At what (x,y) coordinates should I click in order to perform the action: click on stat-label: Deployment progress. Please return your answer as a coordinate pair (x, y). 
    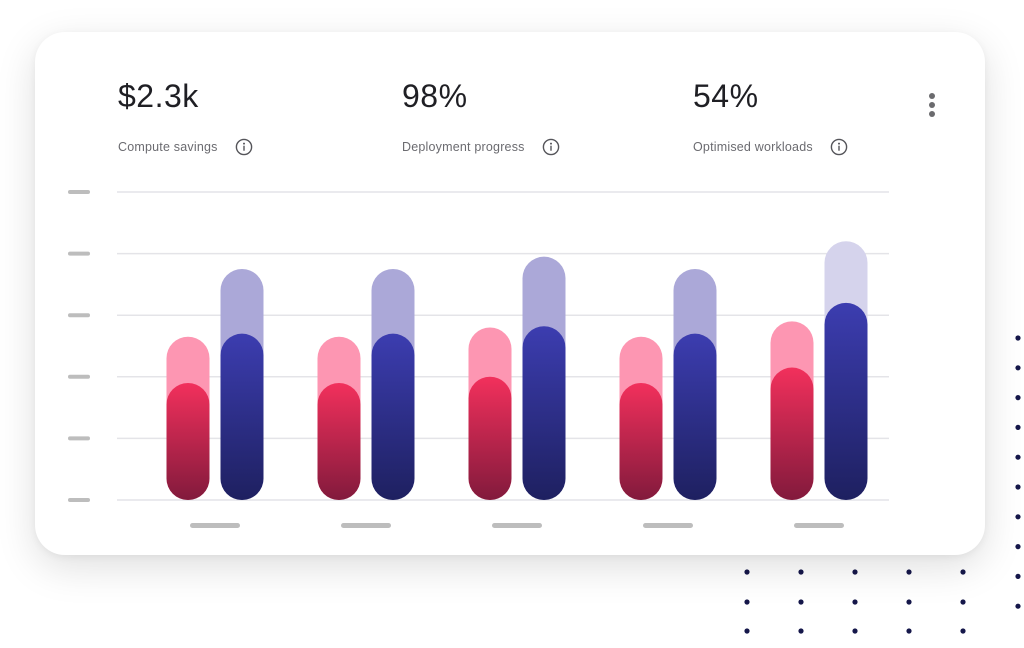
    Looking at the image, I should click on (463, 147).